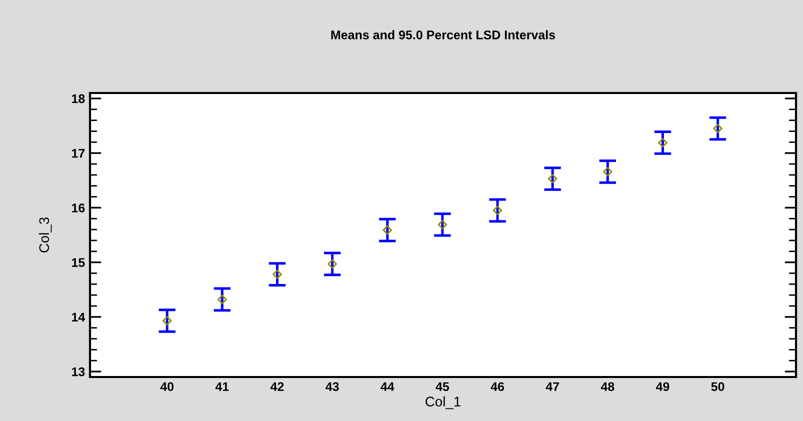 This screenshot has width=803, height=421. Describe the element at coordinates (167, 387) in the screenshot. I see `x-tick-label: 40` at that location.